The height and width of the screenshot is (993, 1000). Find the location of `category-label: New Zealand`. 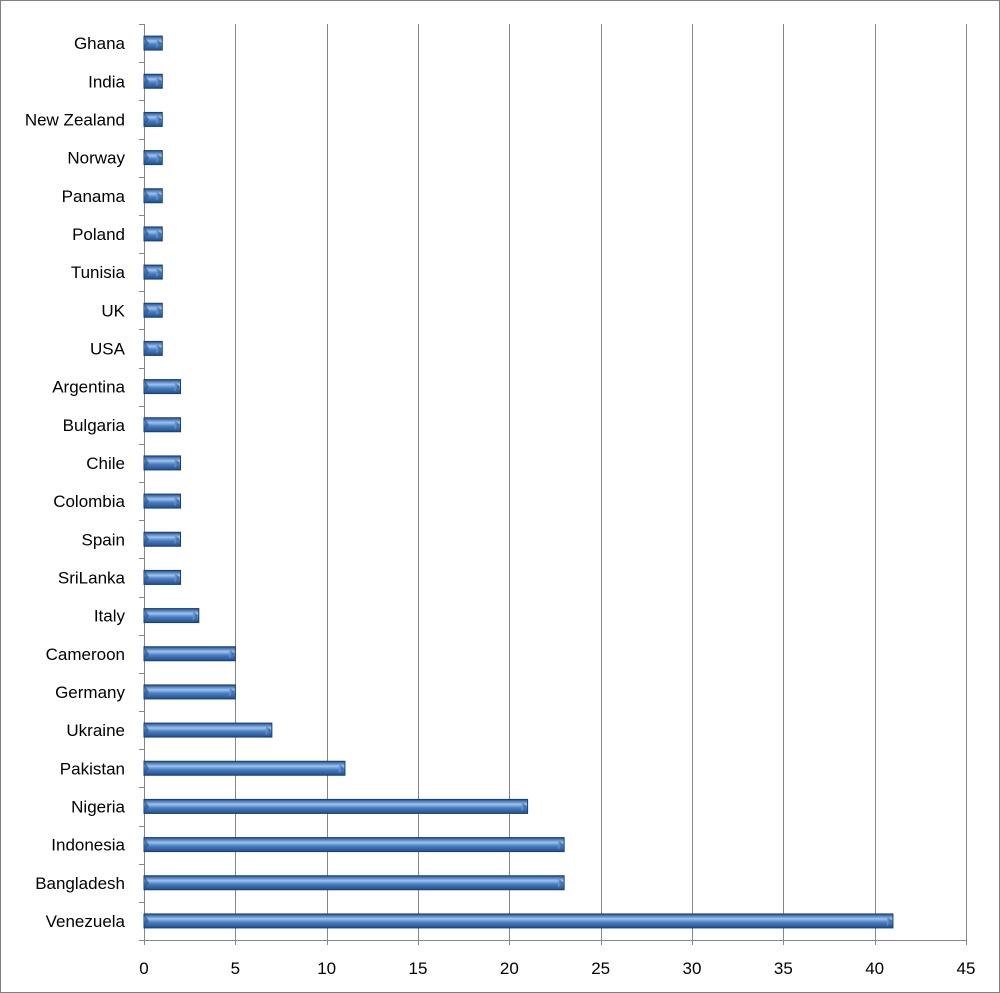

category-label: New Zealand is located at coordinates (75, 119).